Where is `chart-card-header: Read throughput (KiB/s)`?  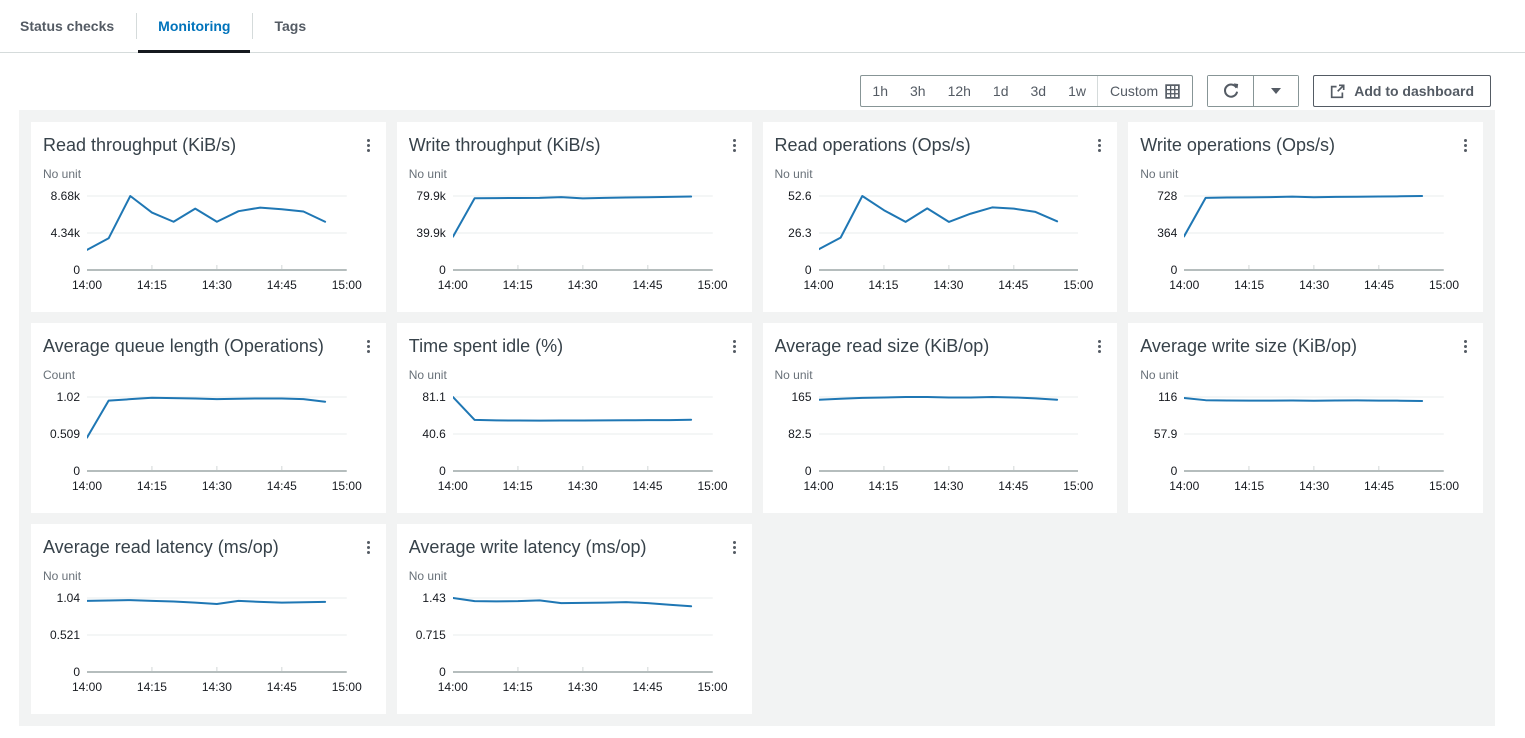
chart-card-header: Read throughput (KiB/s) is located at coordinates (208, 145).